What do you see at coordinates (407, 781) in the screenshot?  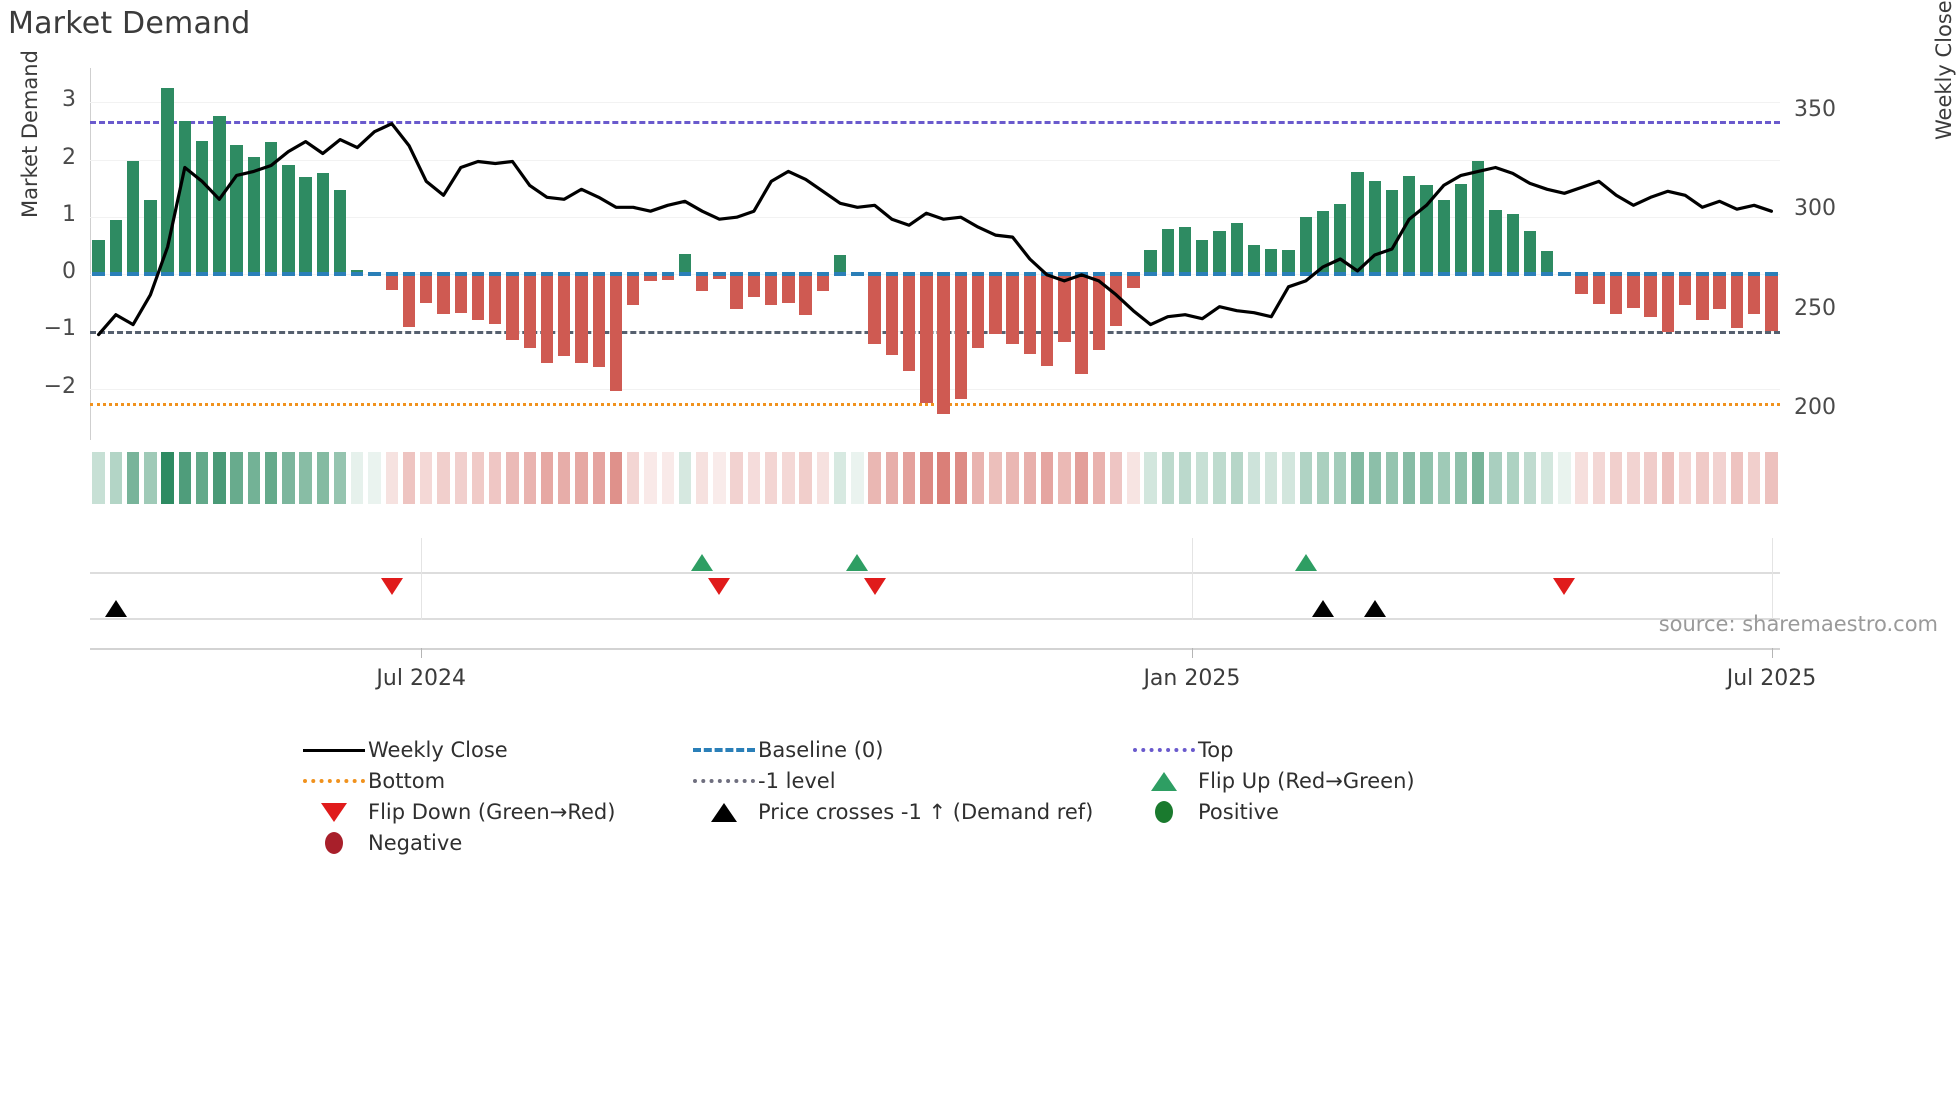 I see `legend-label: Bottom` at bounding box center [407, 781].